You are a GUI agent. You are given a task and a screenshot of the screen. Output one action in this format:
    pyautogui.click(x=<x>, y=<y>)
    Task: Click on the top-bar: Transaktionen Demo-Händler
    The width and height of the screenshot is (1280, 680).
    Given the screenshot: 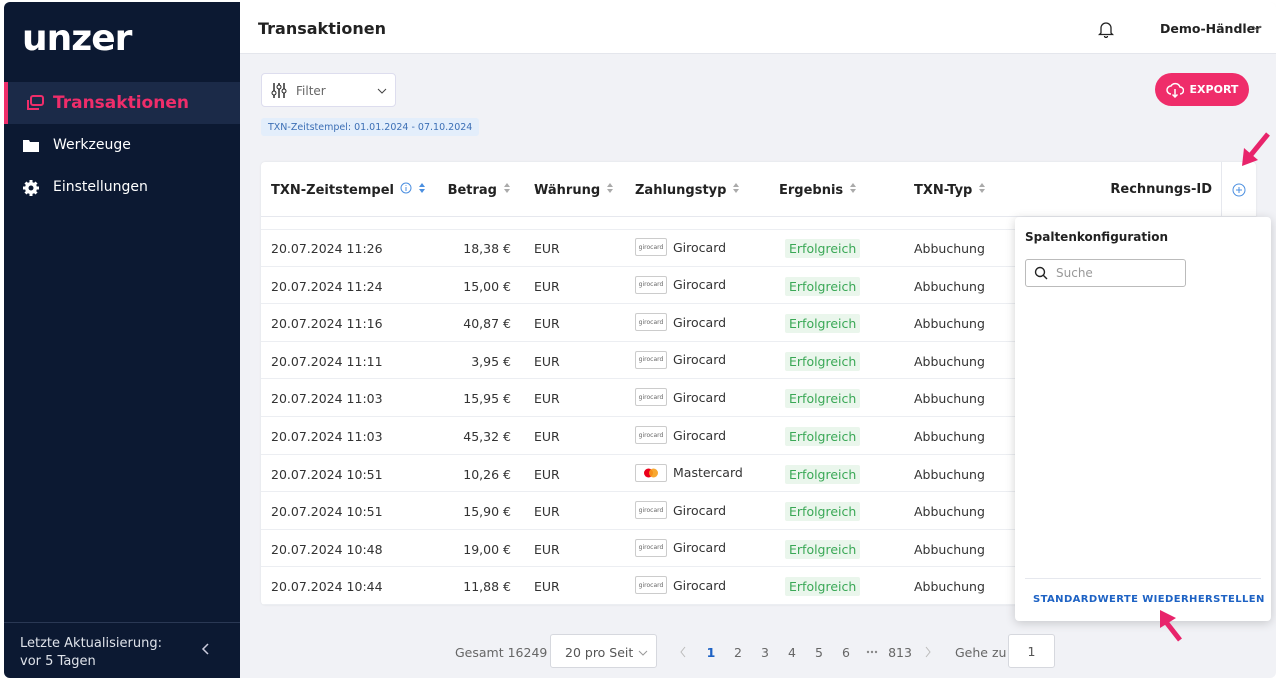 What is the action you would take?
    pyautogui.click(x=758, y=28)
    